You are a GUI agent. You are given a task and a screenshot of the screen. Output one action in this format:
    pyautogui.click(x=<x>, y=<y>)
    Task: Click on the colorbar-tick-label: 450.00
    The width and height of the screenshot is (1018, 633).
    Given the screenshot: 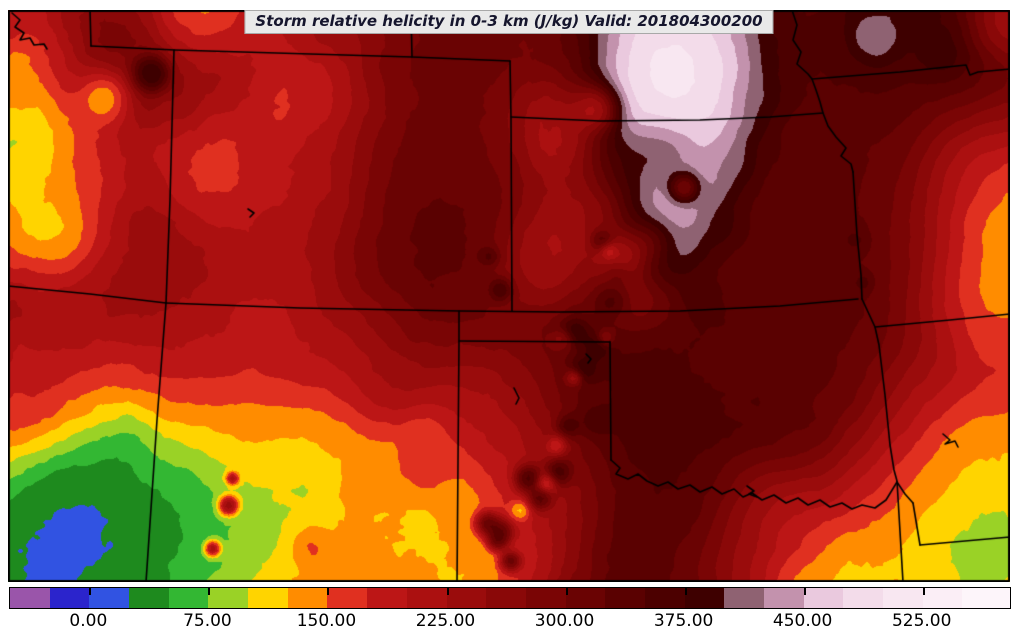 What is the action you would take?
    pyautogui.click(x=802, y=621)
    